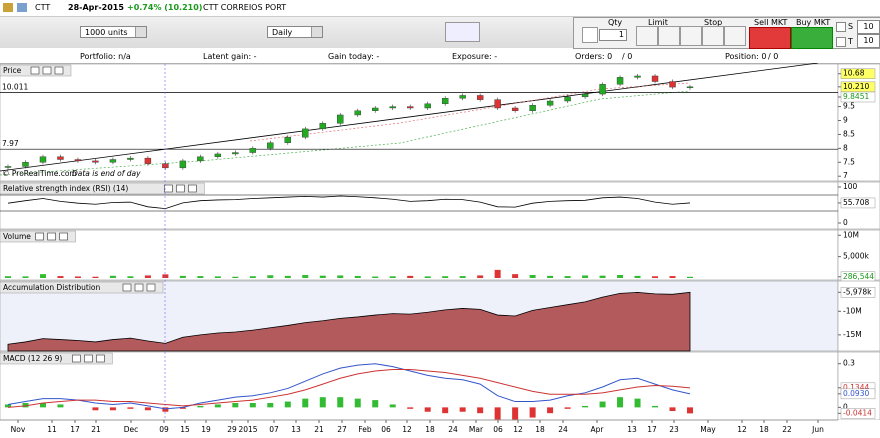 Image resolution: width=880 pixels, height=438 pixels. I want to click on x-tick-label: 27, so click(342, 429).